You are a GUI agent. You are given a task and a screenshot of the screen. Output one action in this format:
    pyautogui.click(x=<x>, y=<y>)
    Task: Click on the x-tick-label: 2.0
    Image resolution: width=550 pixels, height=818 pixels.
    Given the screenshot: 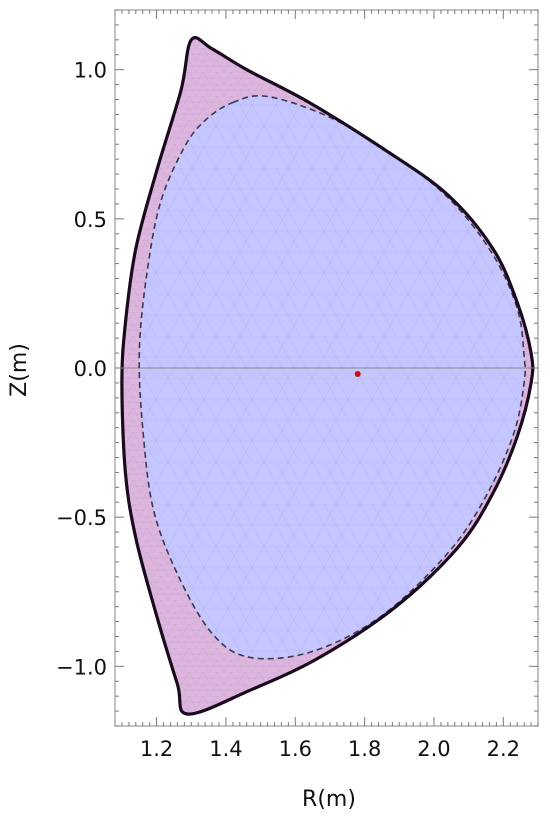 What is the action you would take?
    pyautogui.click(x=433, y=749)
    